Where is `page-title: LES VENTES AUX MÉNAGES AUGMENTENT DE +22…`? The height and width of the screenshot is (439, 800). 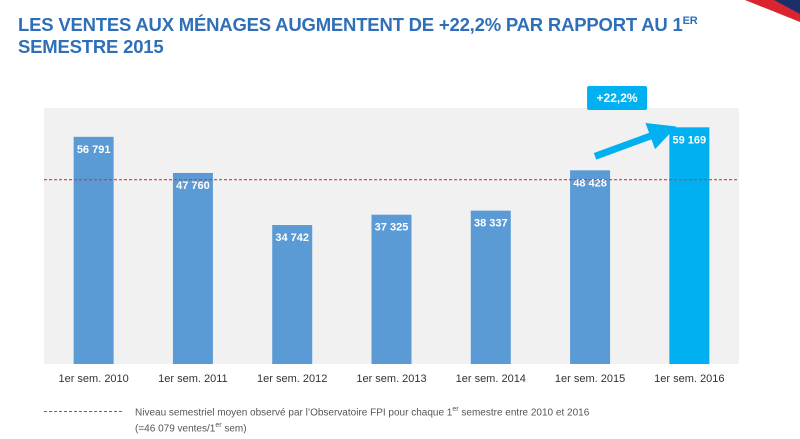
page-title: LES VENTES AUX MÉNAGES AUGMENTENT DE +22… is located at coordinates (368, 34).